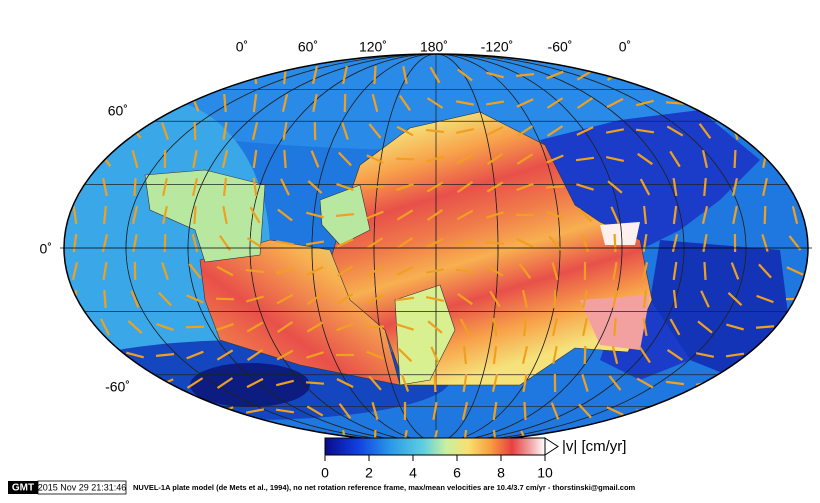 This screenshot has width=820, height=503. Describe the element at coordinates (457, 473) in the screenshot. I see `colorbar-tick-label: 6` at that location.